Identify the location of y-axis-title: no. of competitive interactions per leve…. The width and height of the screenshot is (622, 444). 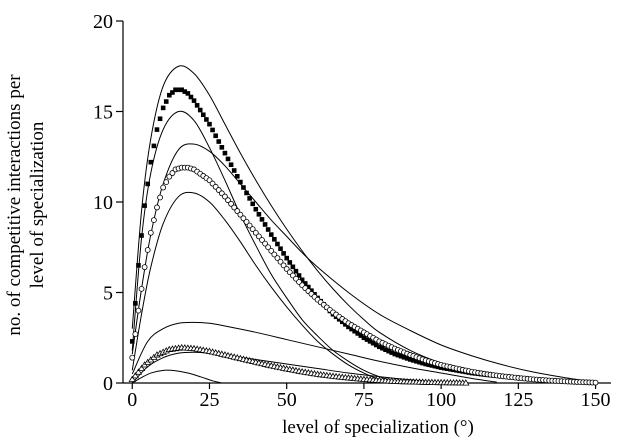
(26, 205).